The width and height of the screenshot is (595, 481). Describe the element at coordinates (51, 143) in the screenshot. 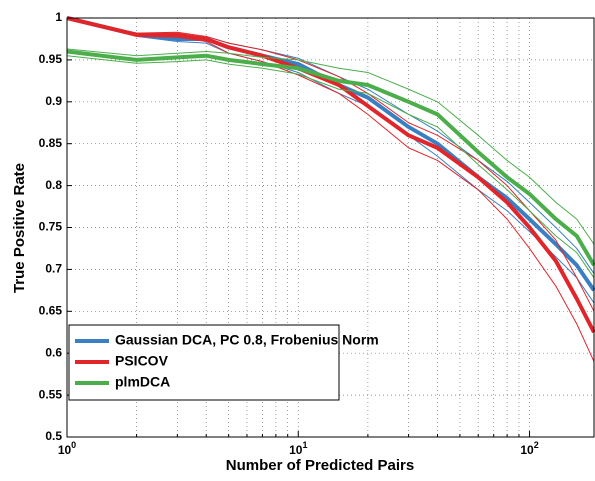

I see `y-tick-label: 0.85` at that location.